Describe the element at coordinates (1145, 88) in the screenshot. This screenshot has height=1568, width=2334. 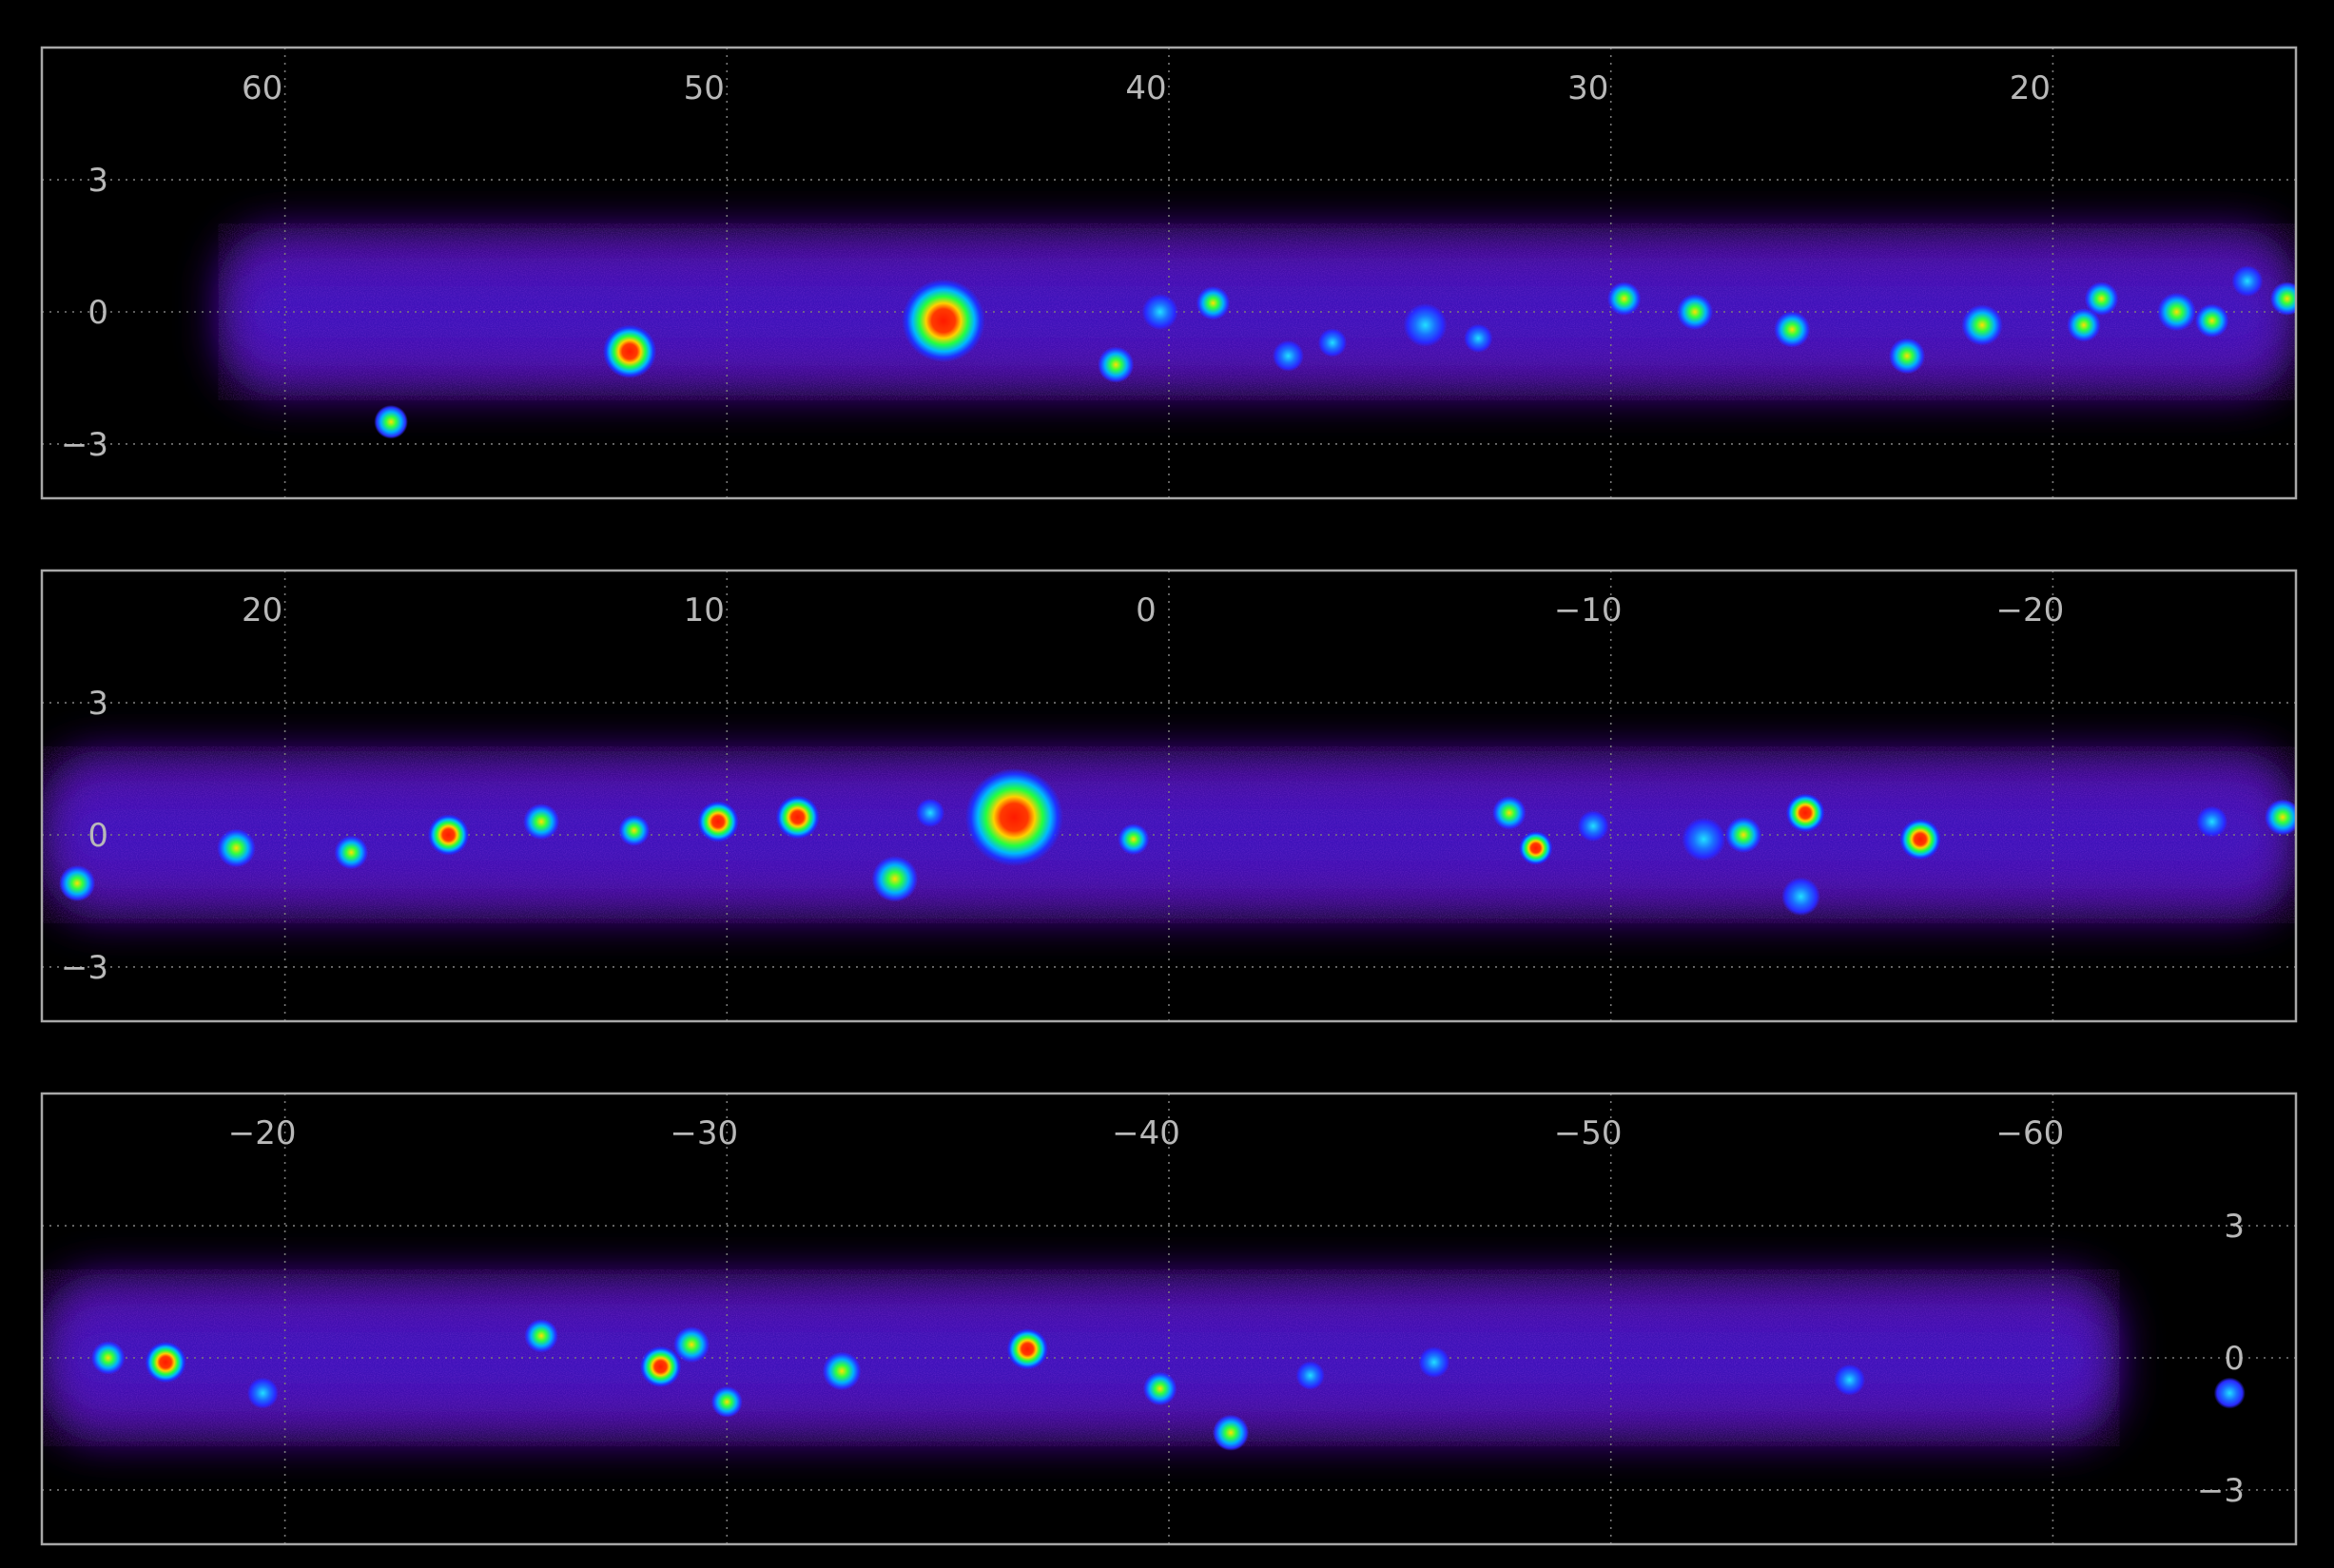
I see `x-tick-label: 40` at that location.